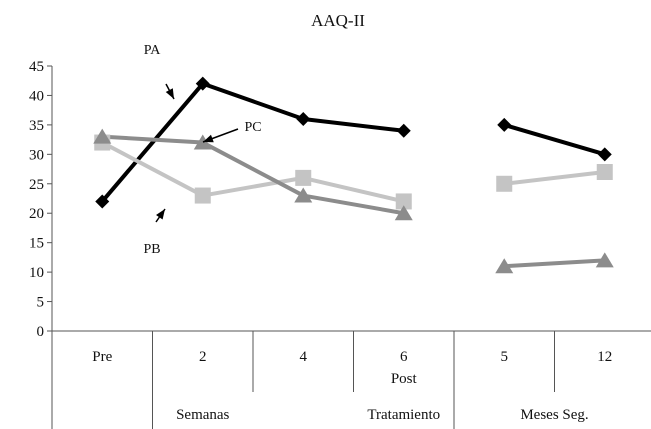 The image size is (651, 429). What do you see at coordinates (153, 50) in the screenshot?
I see `series-label-PA: PA` at bounding box center [153, 50].